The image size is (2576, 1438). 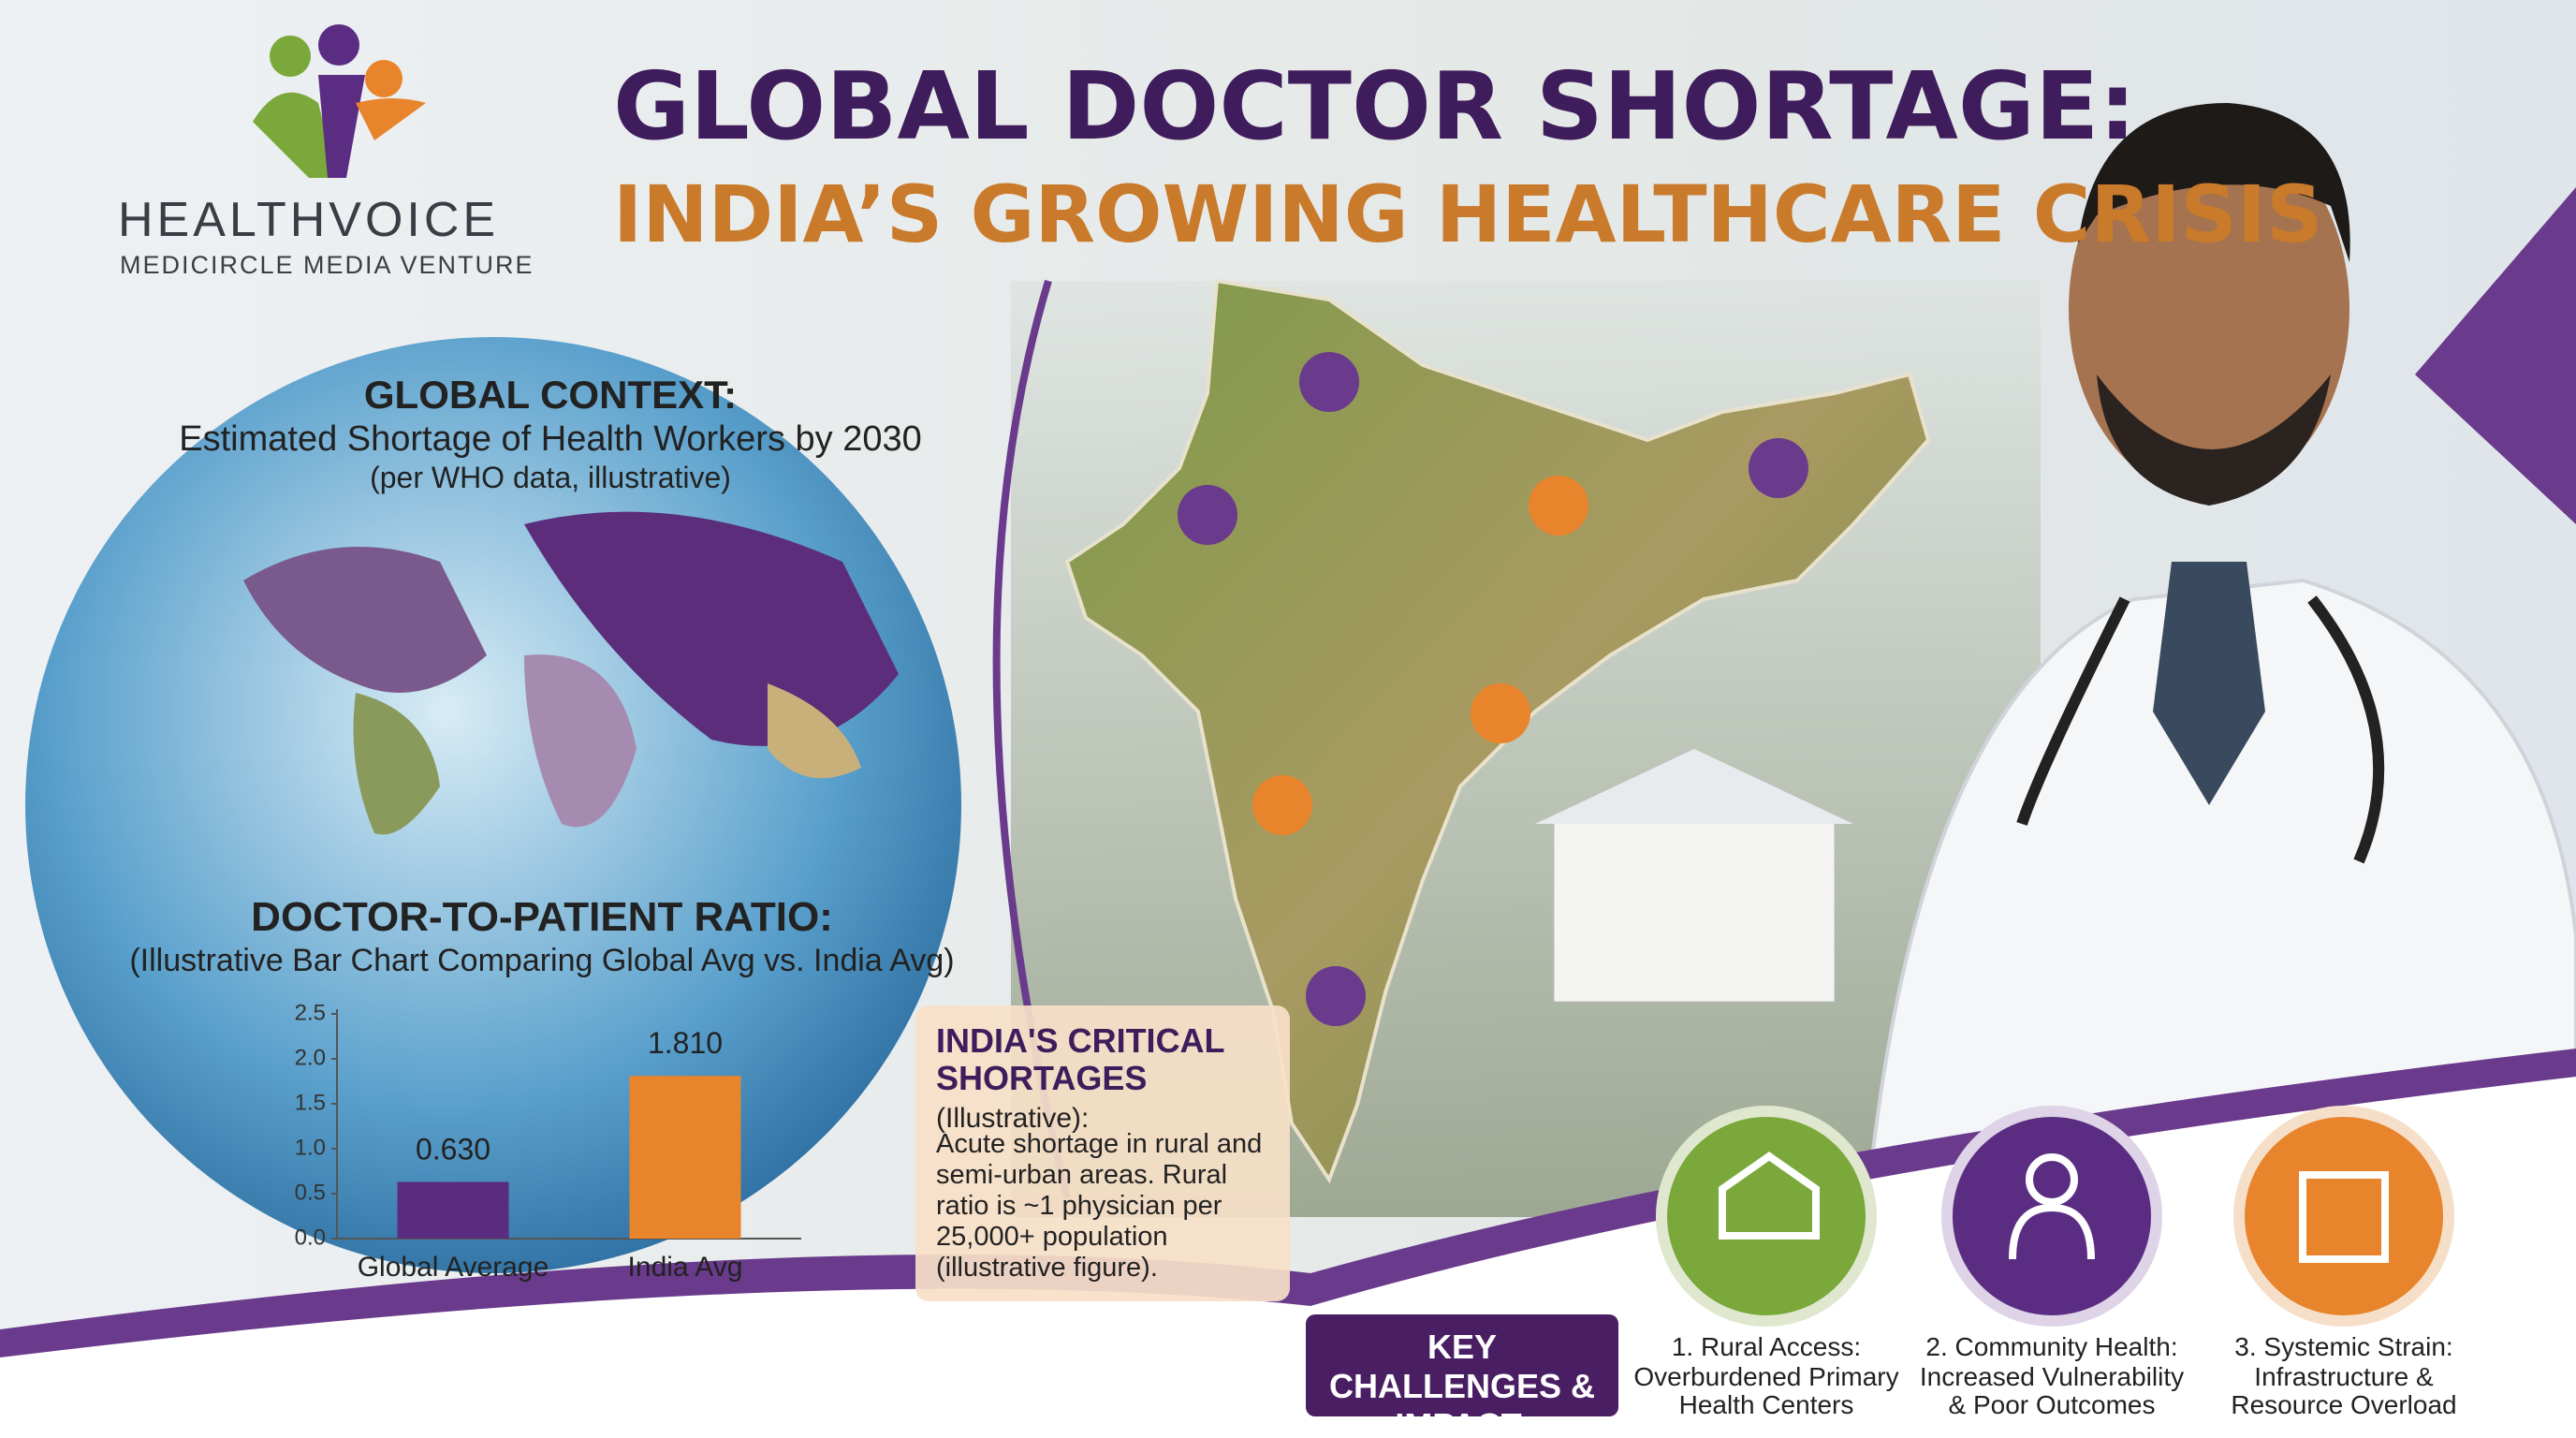 I want to click on challenge-title: 1. Rural Access:, so click(x=1766, y=1346).